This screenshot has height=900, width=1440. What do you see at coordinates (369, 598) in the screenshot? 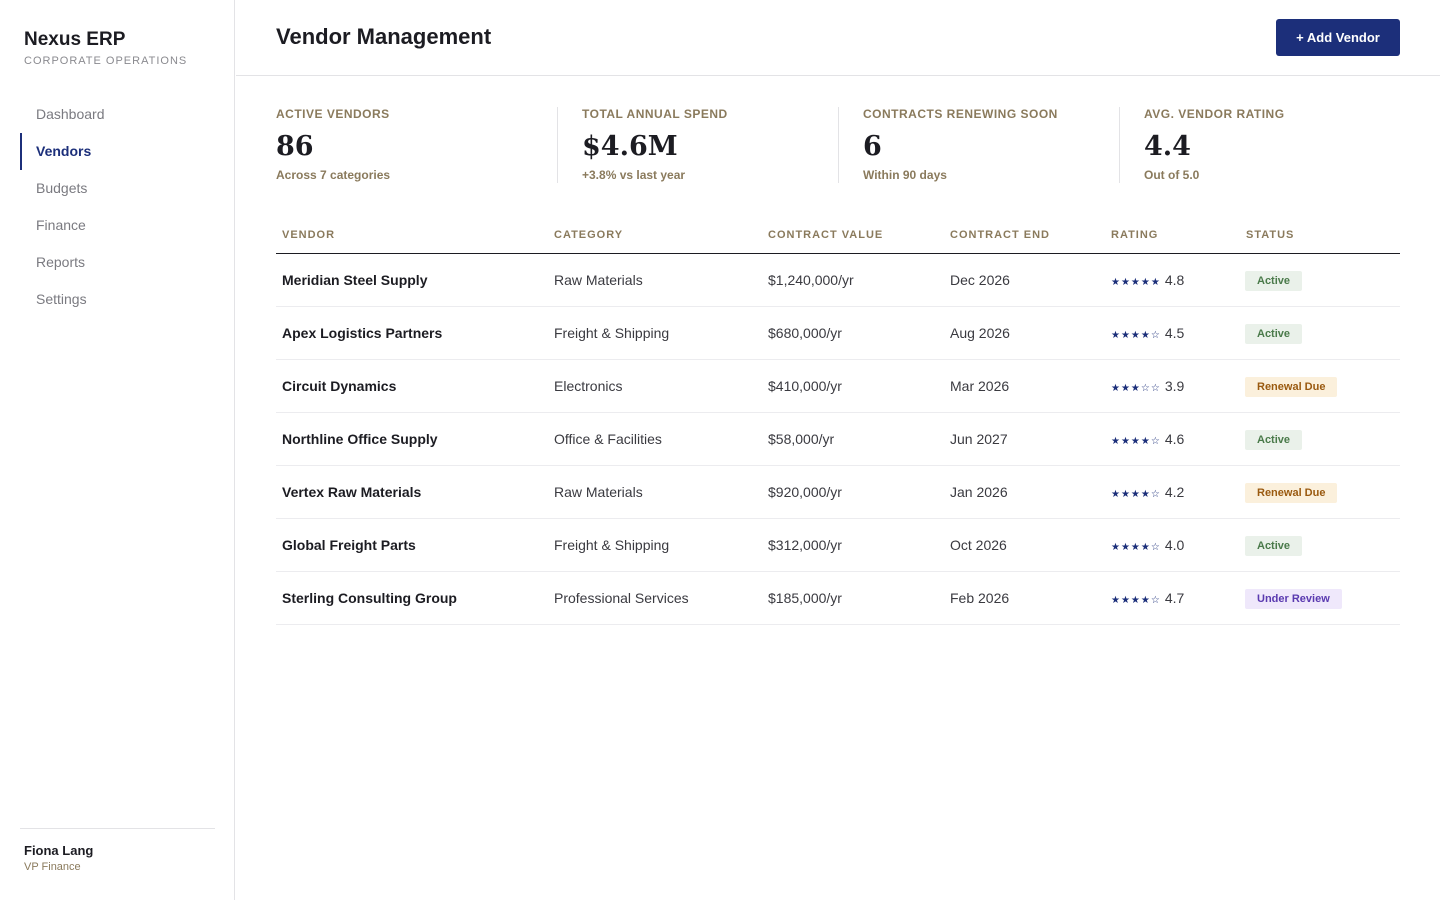
I see `vendor-name: Sterling Consulting Group` at bounding box center [369, 598].